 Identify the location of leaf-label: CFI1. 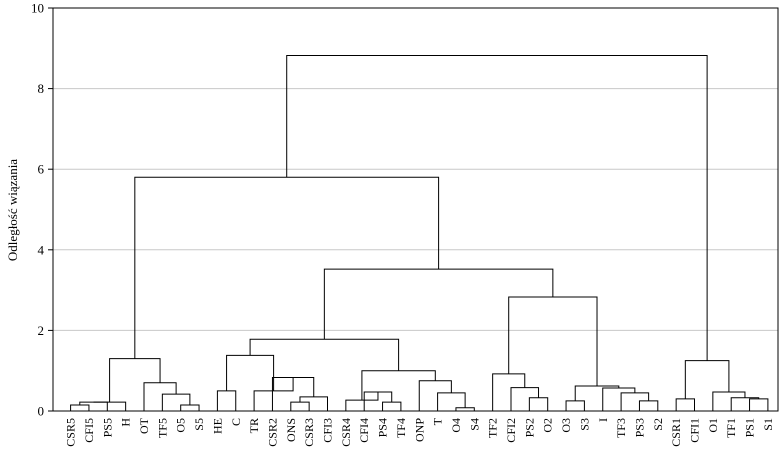
(695, 430).